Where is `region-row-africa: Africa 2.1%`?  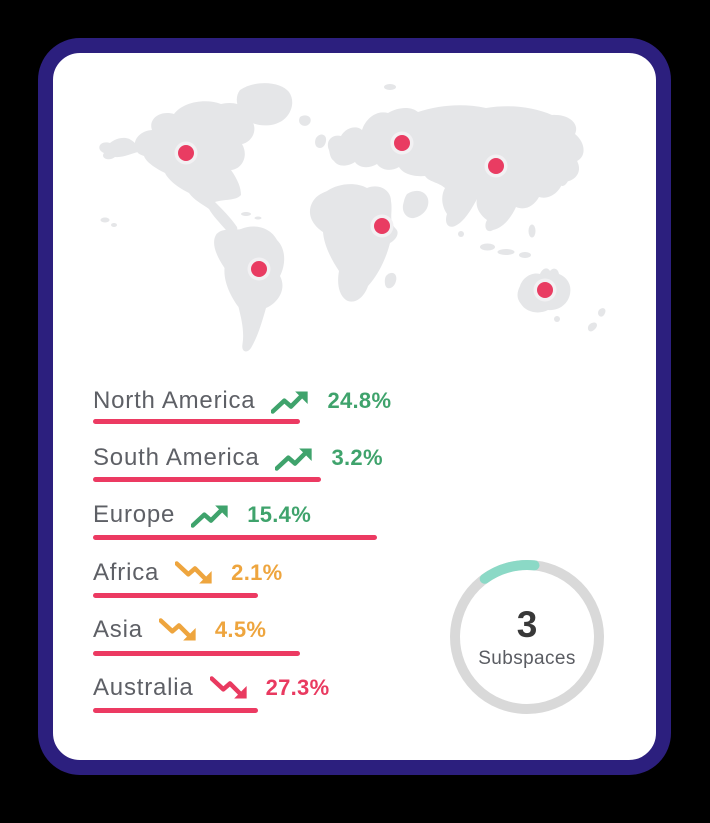
region-row-africa: Africa 2.1% is located at coordinates (188, 573).